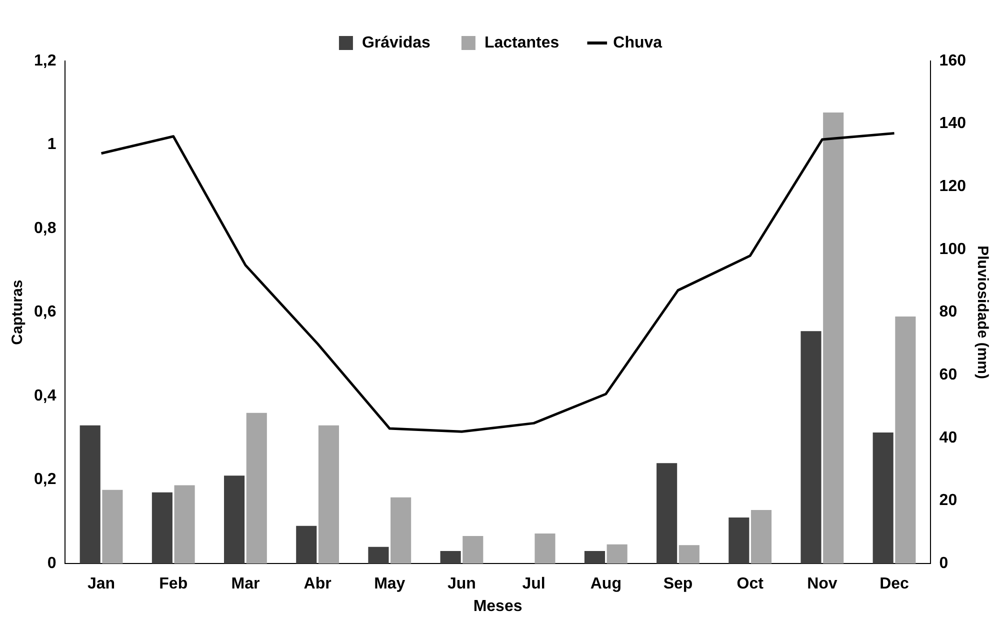  What do you see at coordinates (497, 606) in the screenshot?
I see `x-axis-title: Meses` at bounding box center [497, 606].